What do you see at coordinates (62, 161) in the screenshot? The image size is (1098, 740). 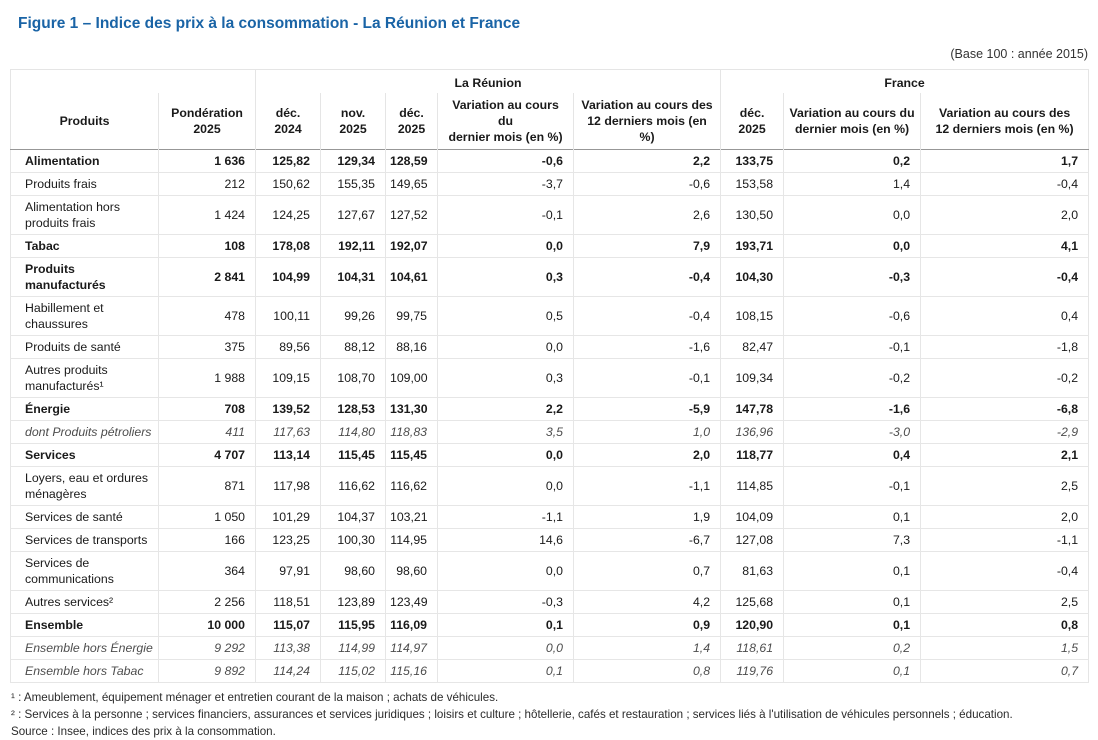 I see `product-label: Alimentation` at bounding box center [62, 161].